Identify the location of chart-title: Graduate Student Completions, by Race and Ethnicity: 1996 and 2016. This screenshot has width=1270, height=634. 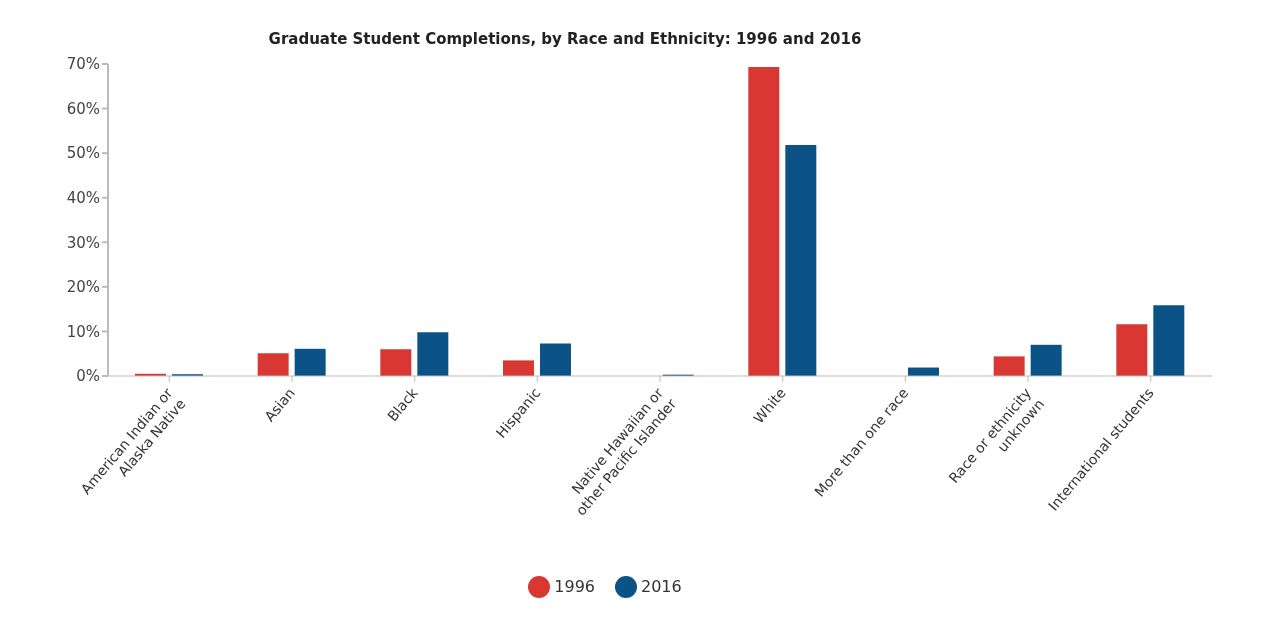
(565, 38).